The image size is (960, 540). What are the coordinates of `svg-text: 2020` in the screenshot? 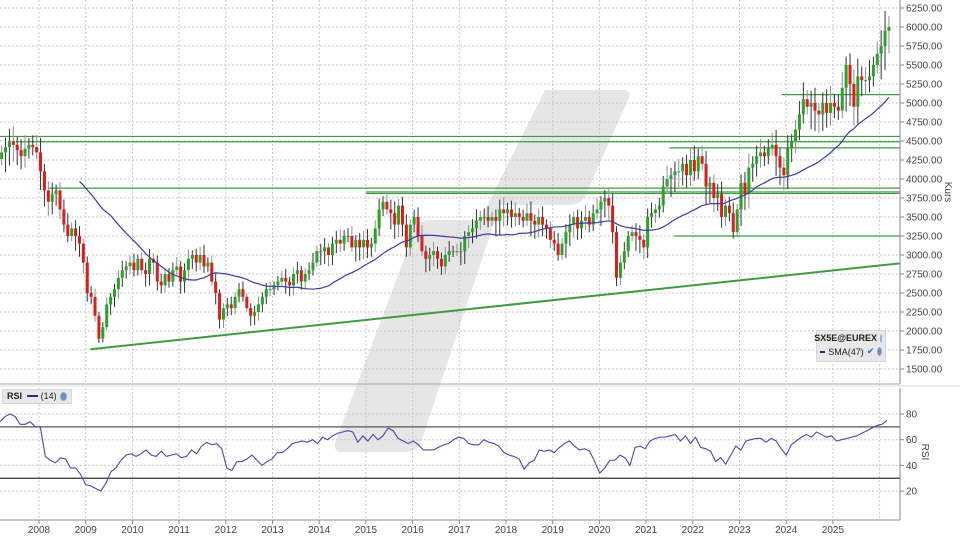 It's located at (599, 530).